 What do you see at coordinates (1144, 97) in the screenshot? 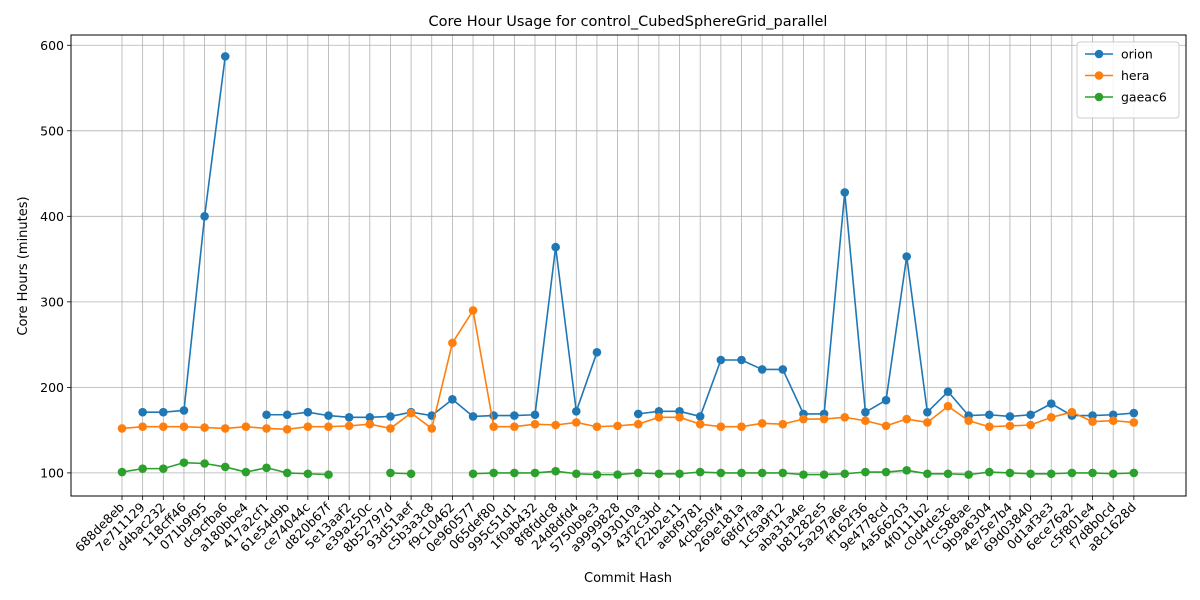
I see `legend-label: gaeac6` at bounding box center [1144, 97].